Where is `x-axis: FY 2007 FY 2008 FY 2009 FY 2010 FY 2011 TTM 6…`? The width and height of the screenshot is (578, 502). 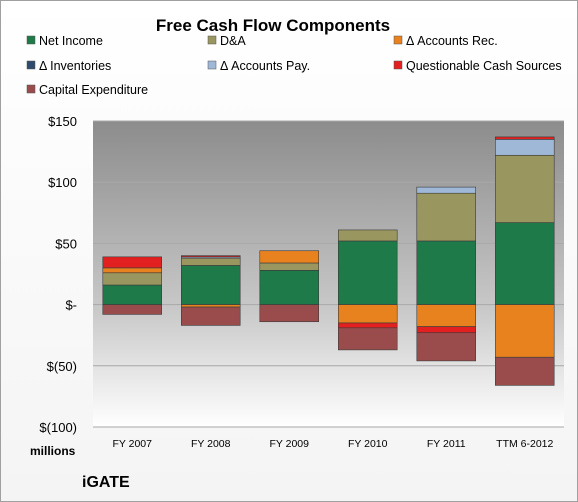 x-axis: FY 2007 FY 2008 FY 2009 FY 2010 FY 2011 TTM 6… is located at coordinates (332, 444).